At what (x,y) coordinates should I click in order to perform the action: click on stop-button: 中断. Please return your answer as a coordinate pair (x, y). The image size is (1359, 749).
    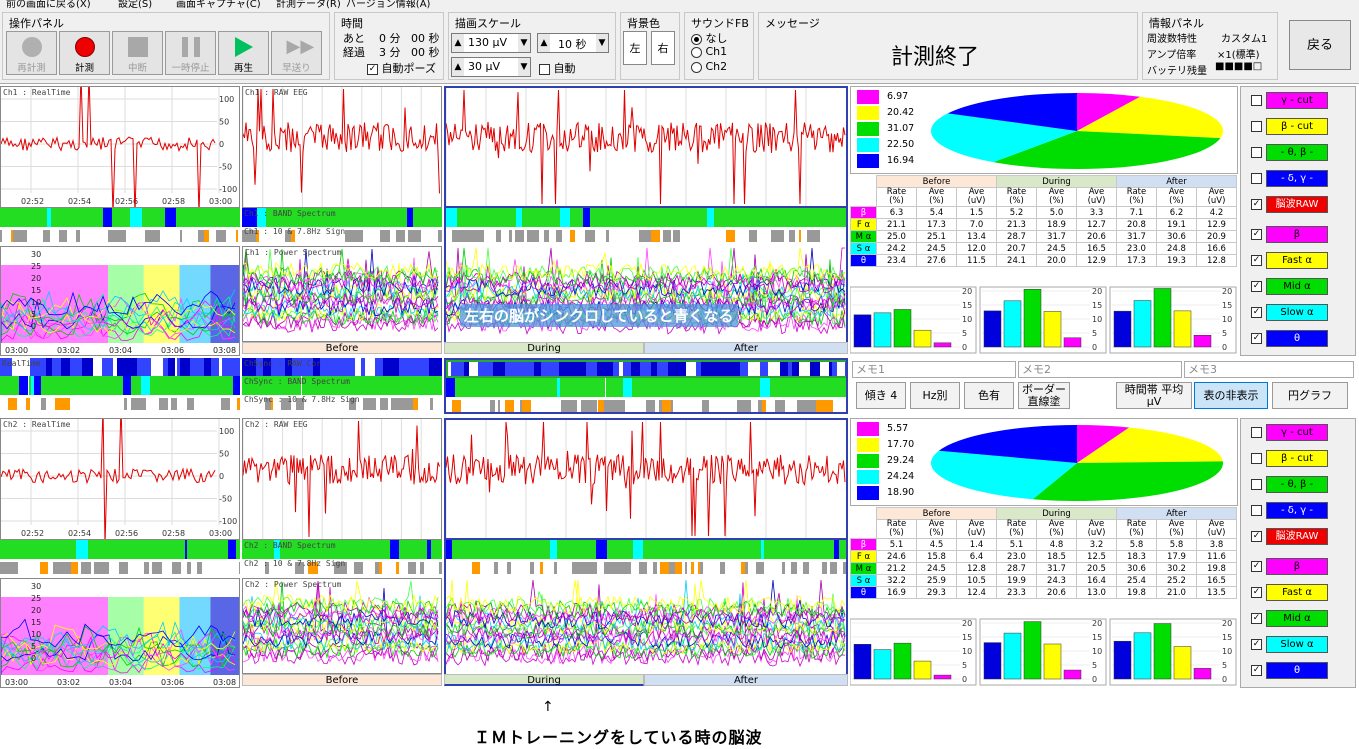
    Looking at the image, I should click on (137, 53).